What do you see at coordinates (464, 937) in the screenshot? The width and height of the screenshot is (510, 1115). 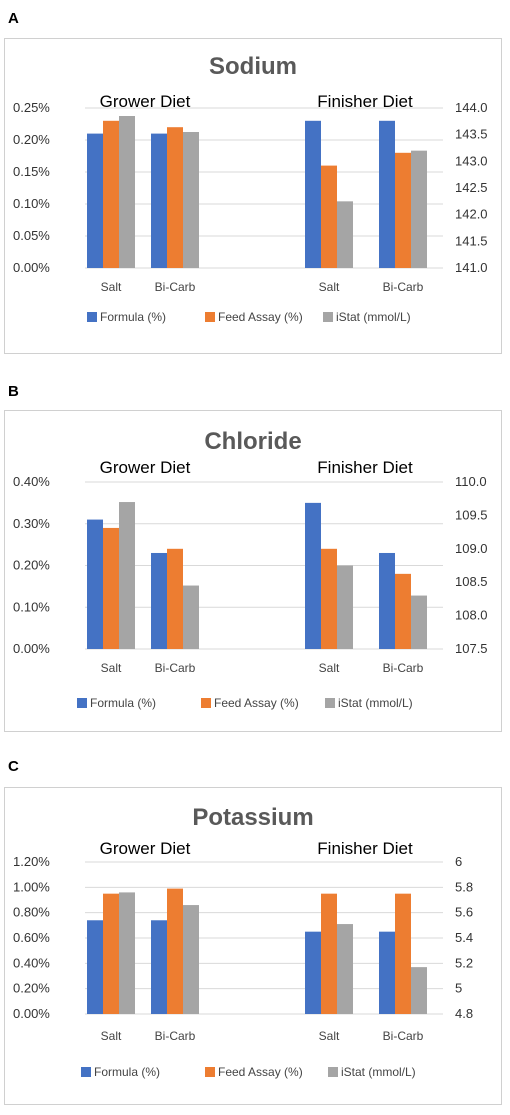 I see `y-right-tick-label: 5.4` at bounding box center [464, 937].